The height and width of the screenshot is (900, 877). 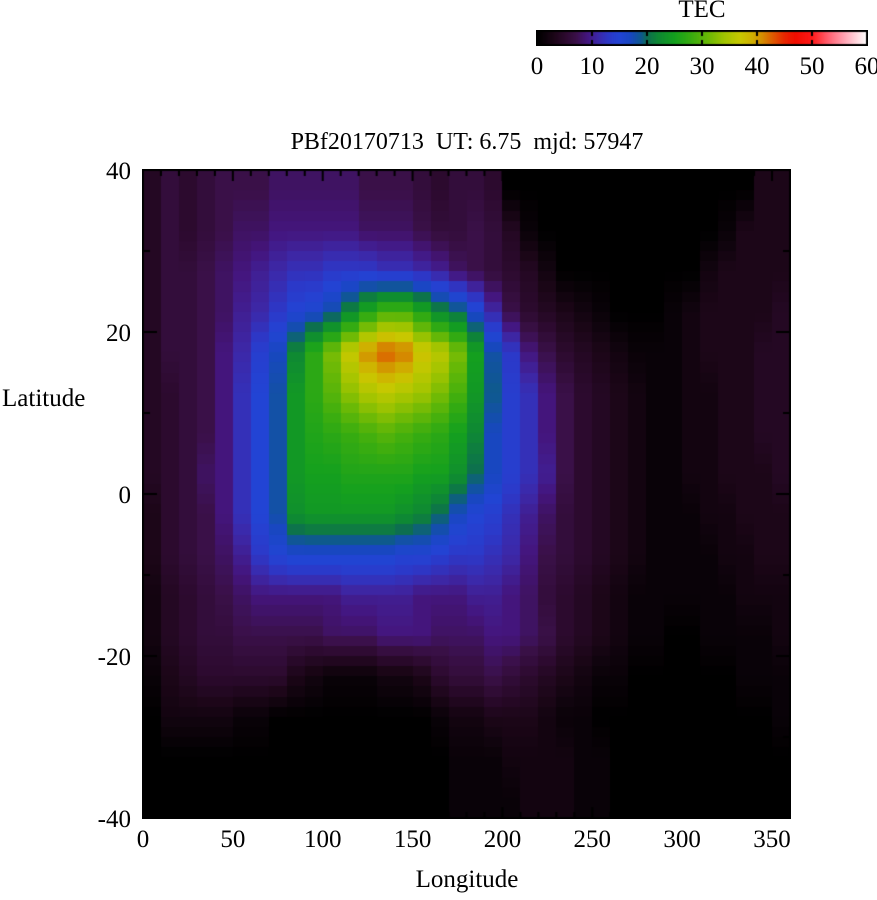 I want to click on colorbar-tick-label: 0, so click(x=537, y=66).